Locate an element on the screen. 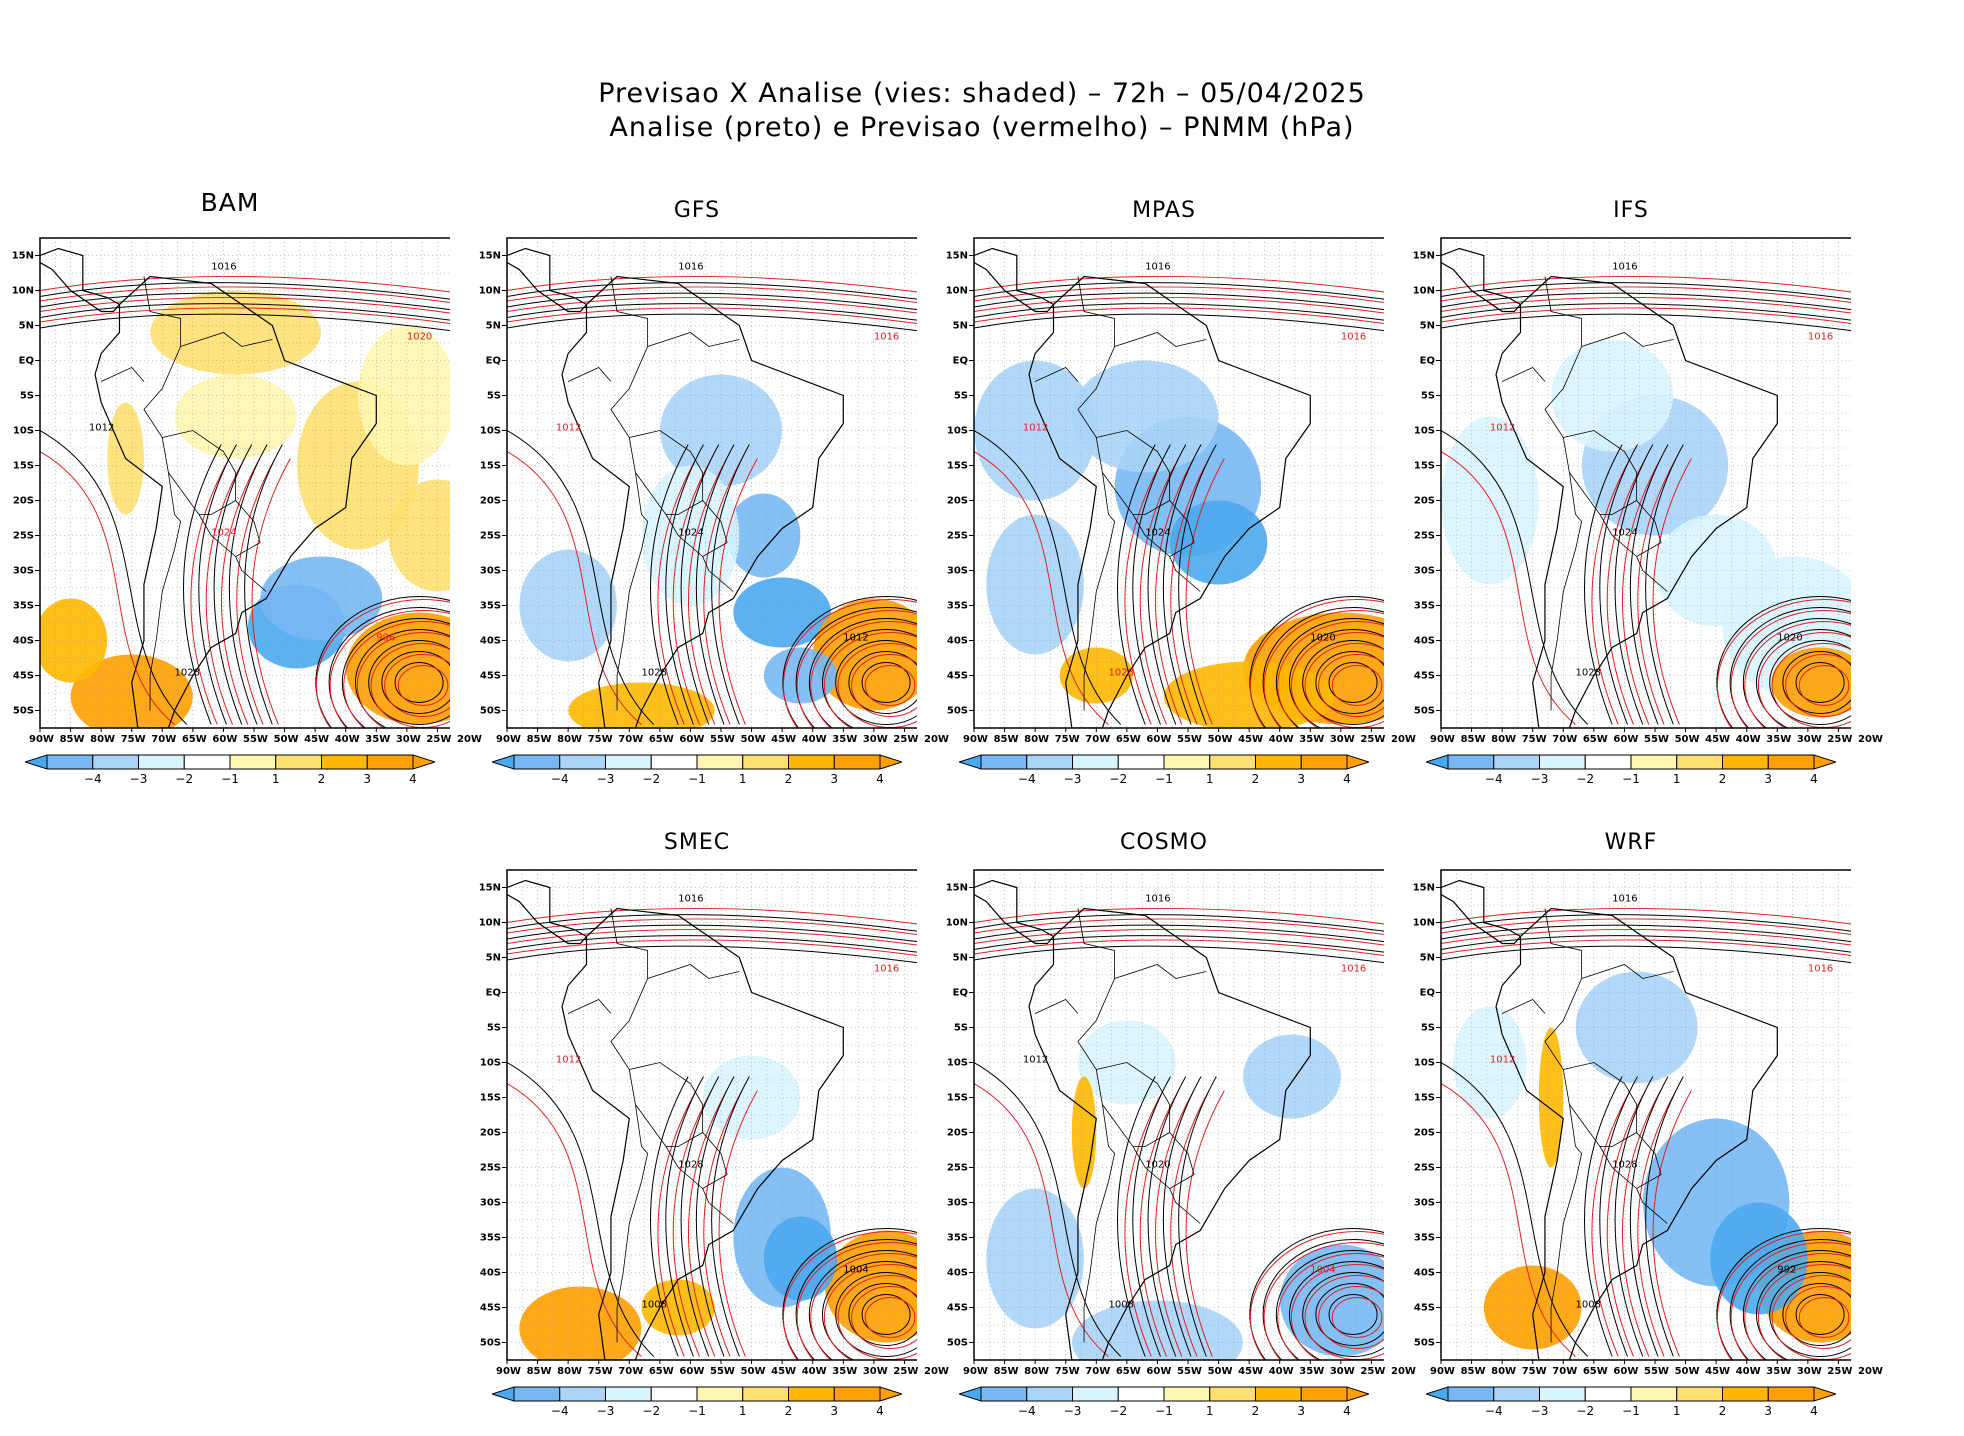 Image resolution: width=1964 pixels, height=1436 pixels. colorbar-label: −4 is located at coordinates (560, 1411).